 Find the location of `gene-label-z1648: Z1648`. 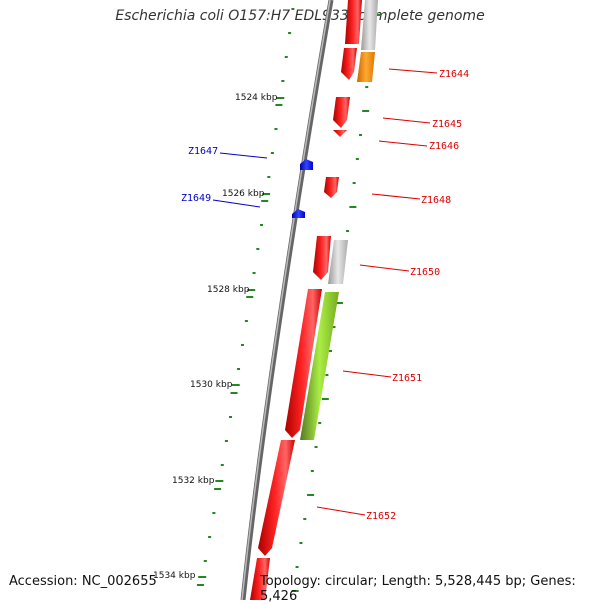

gene-label-z1648: Z1648 is located at coordinates (436, 200).